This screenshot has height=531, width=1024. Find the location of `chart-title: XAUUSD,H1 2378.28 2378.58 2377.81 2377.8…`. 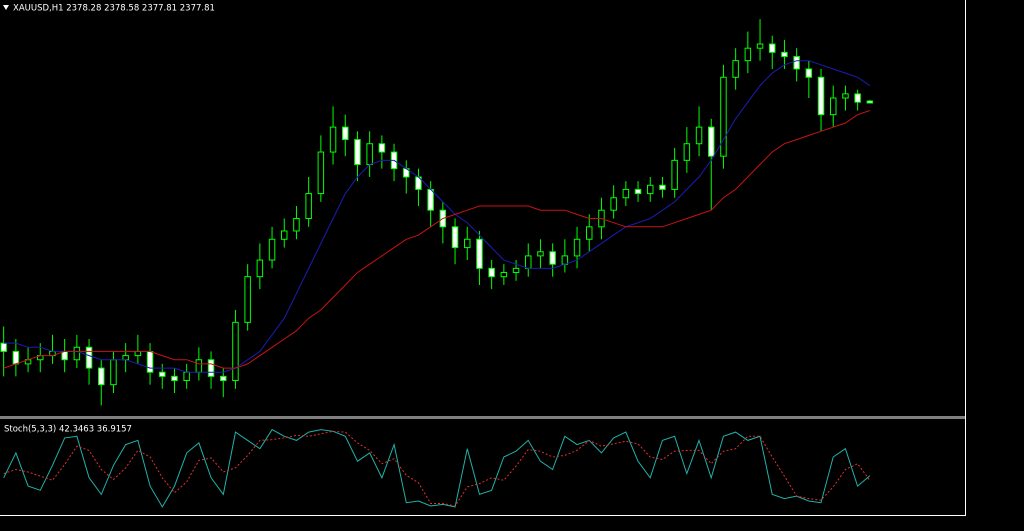

chart-title: XAUUSD,H1 2378.28 2378.58 2377.81 2377.8… is located at coordinates (114, 9).